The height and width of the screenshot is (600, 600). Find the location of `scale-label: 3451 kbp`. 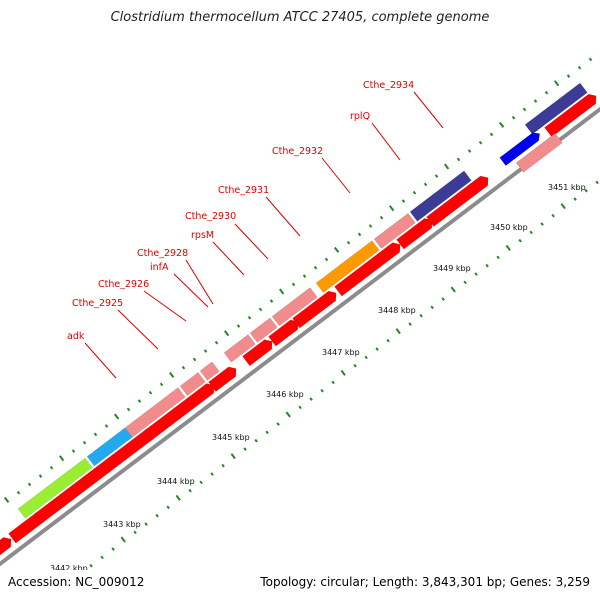

scale-label: 3451 kbp is located at coordinates (567, 187).